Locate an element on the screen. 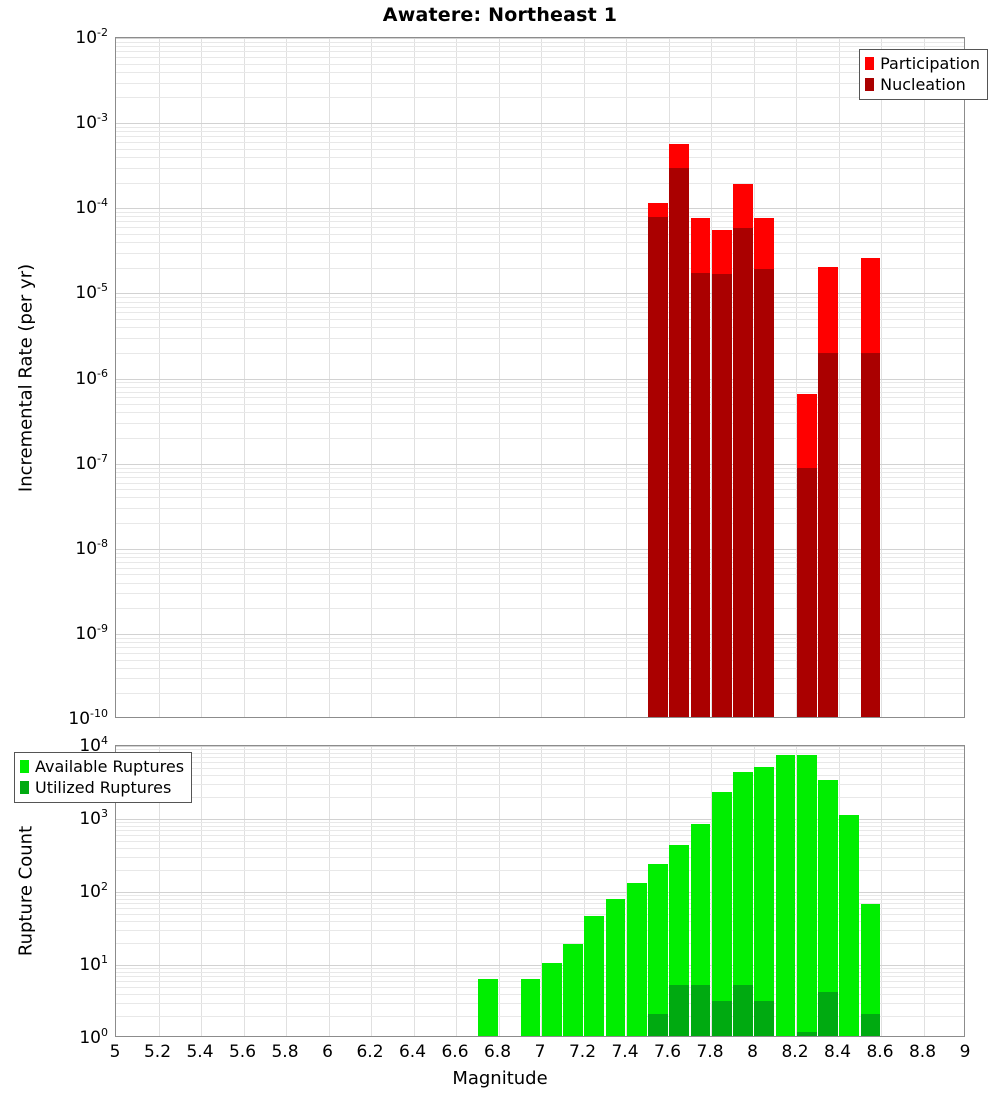 This screenshot has width=1000, height=1100. y-tick-label: 10¹ is located at coordinates (93, 964).